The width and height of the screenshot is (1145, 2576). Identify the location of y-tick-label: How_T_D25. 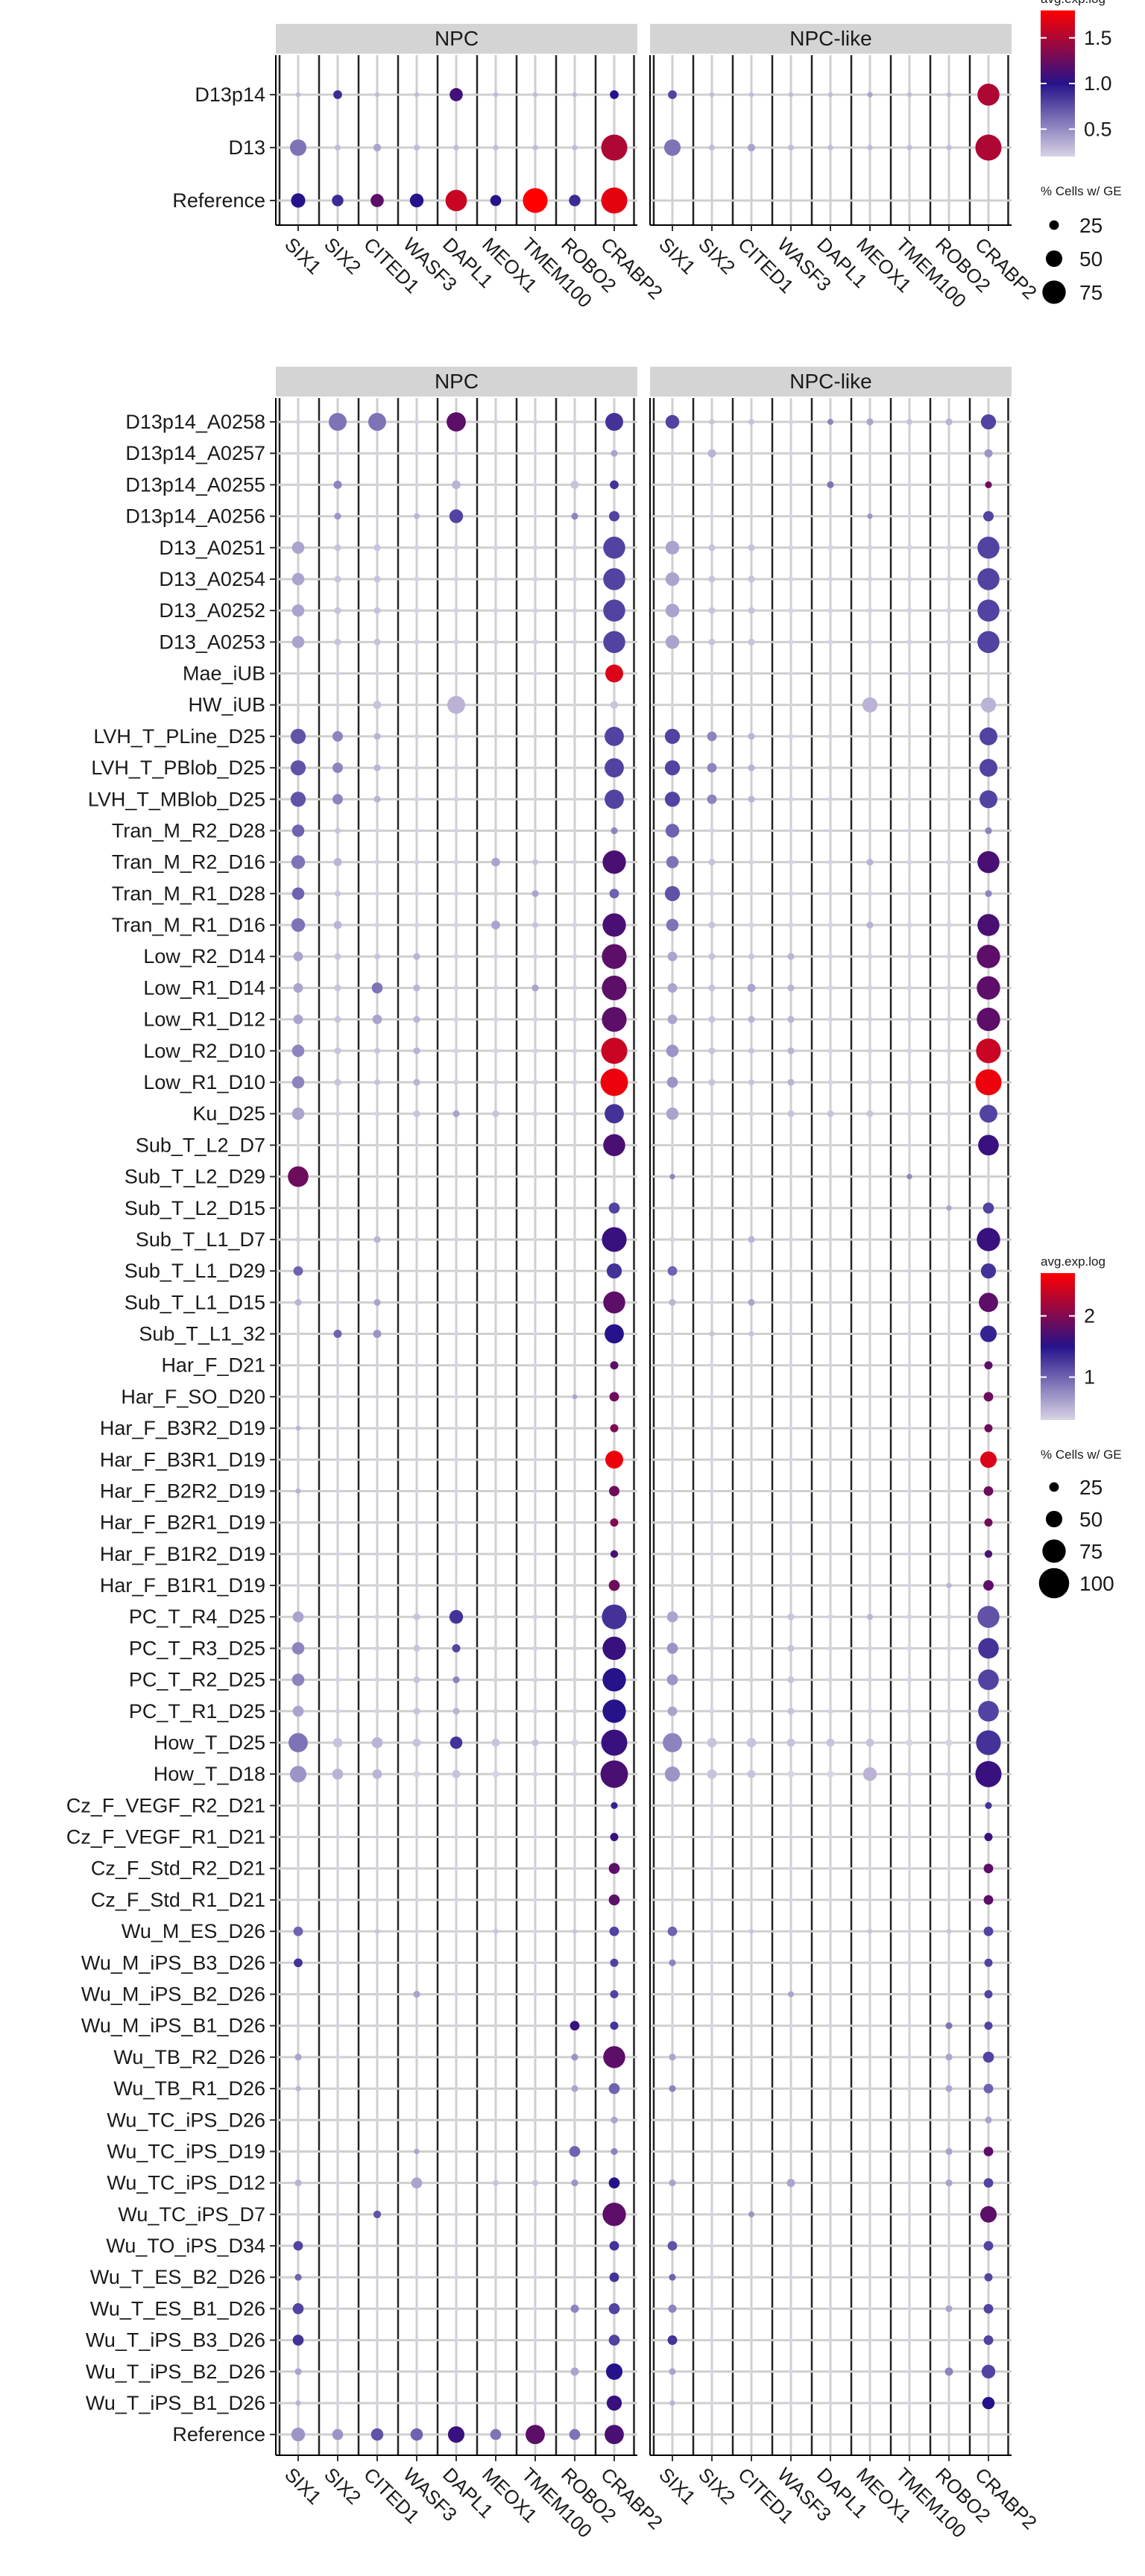
(209, 1742).